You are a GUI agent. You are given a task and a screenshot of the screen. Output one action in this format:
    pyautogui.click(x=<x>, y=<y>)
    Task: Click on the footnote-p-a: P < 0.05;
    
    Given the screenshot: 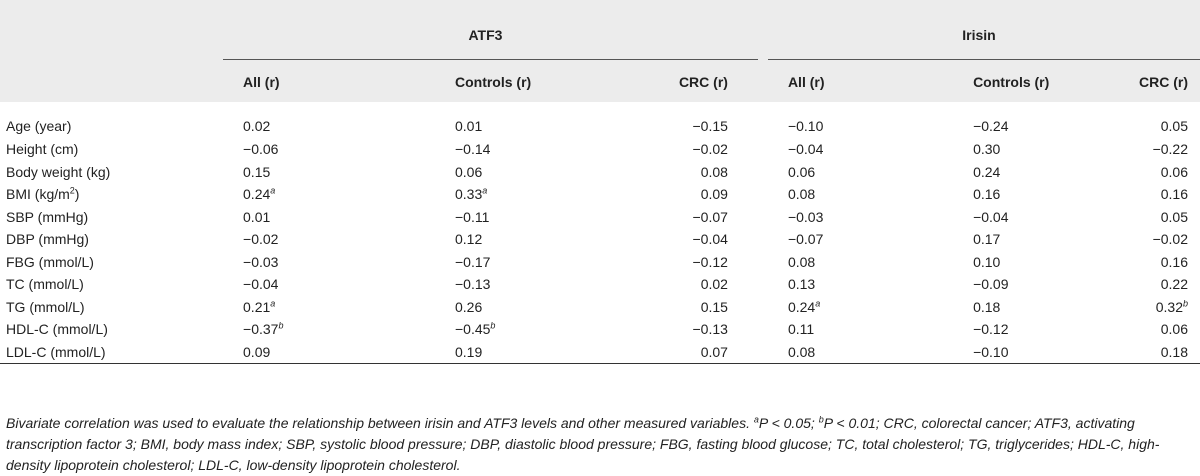 What is the action you would take?
    pyautogui.click(x=788, y=423)
    